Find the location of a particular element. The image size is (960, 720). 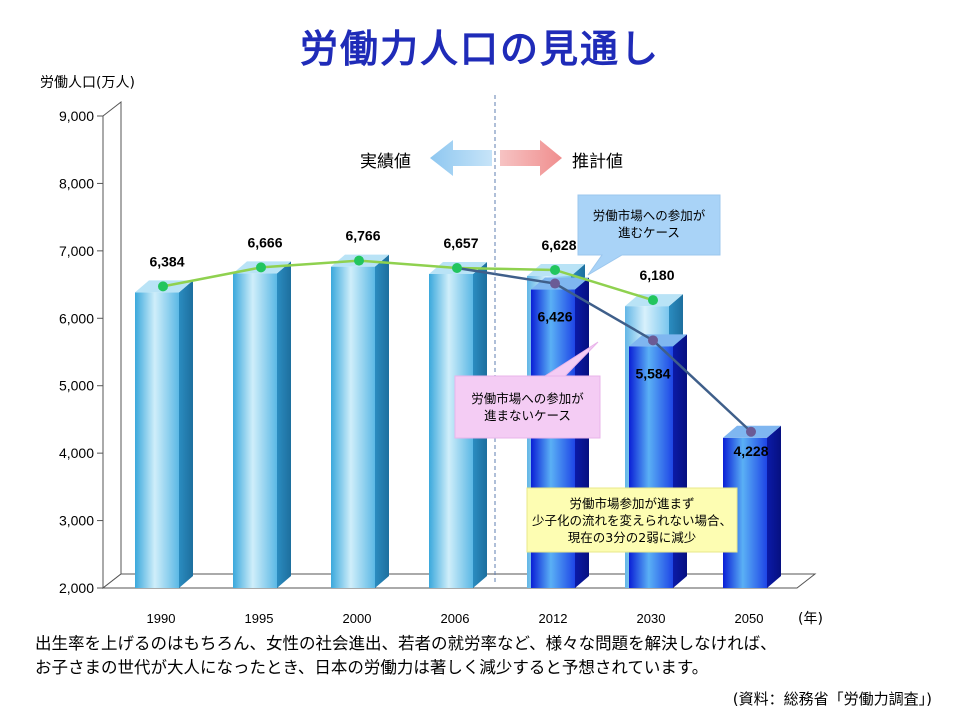

value-label-participation-1995: 6,666 is located at coordinates (264, 242).